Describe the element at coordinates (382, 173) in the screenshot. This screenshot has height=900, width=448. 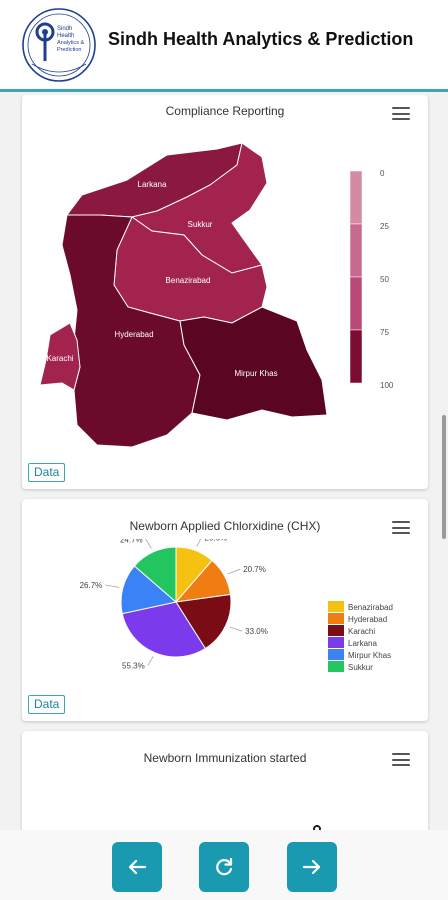
I see `scale-tick-label: 0` at that location.